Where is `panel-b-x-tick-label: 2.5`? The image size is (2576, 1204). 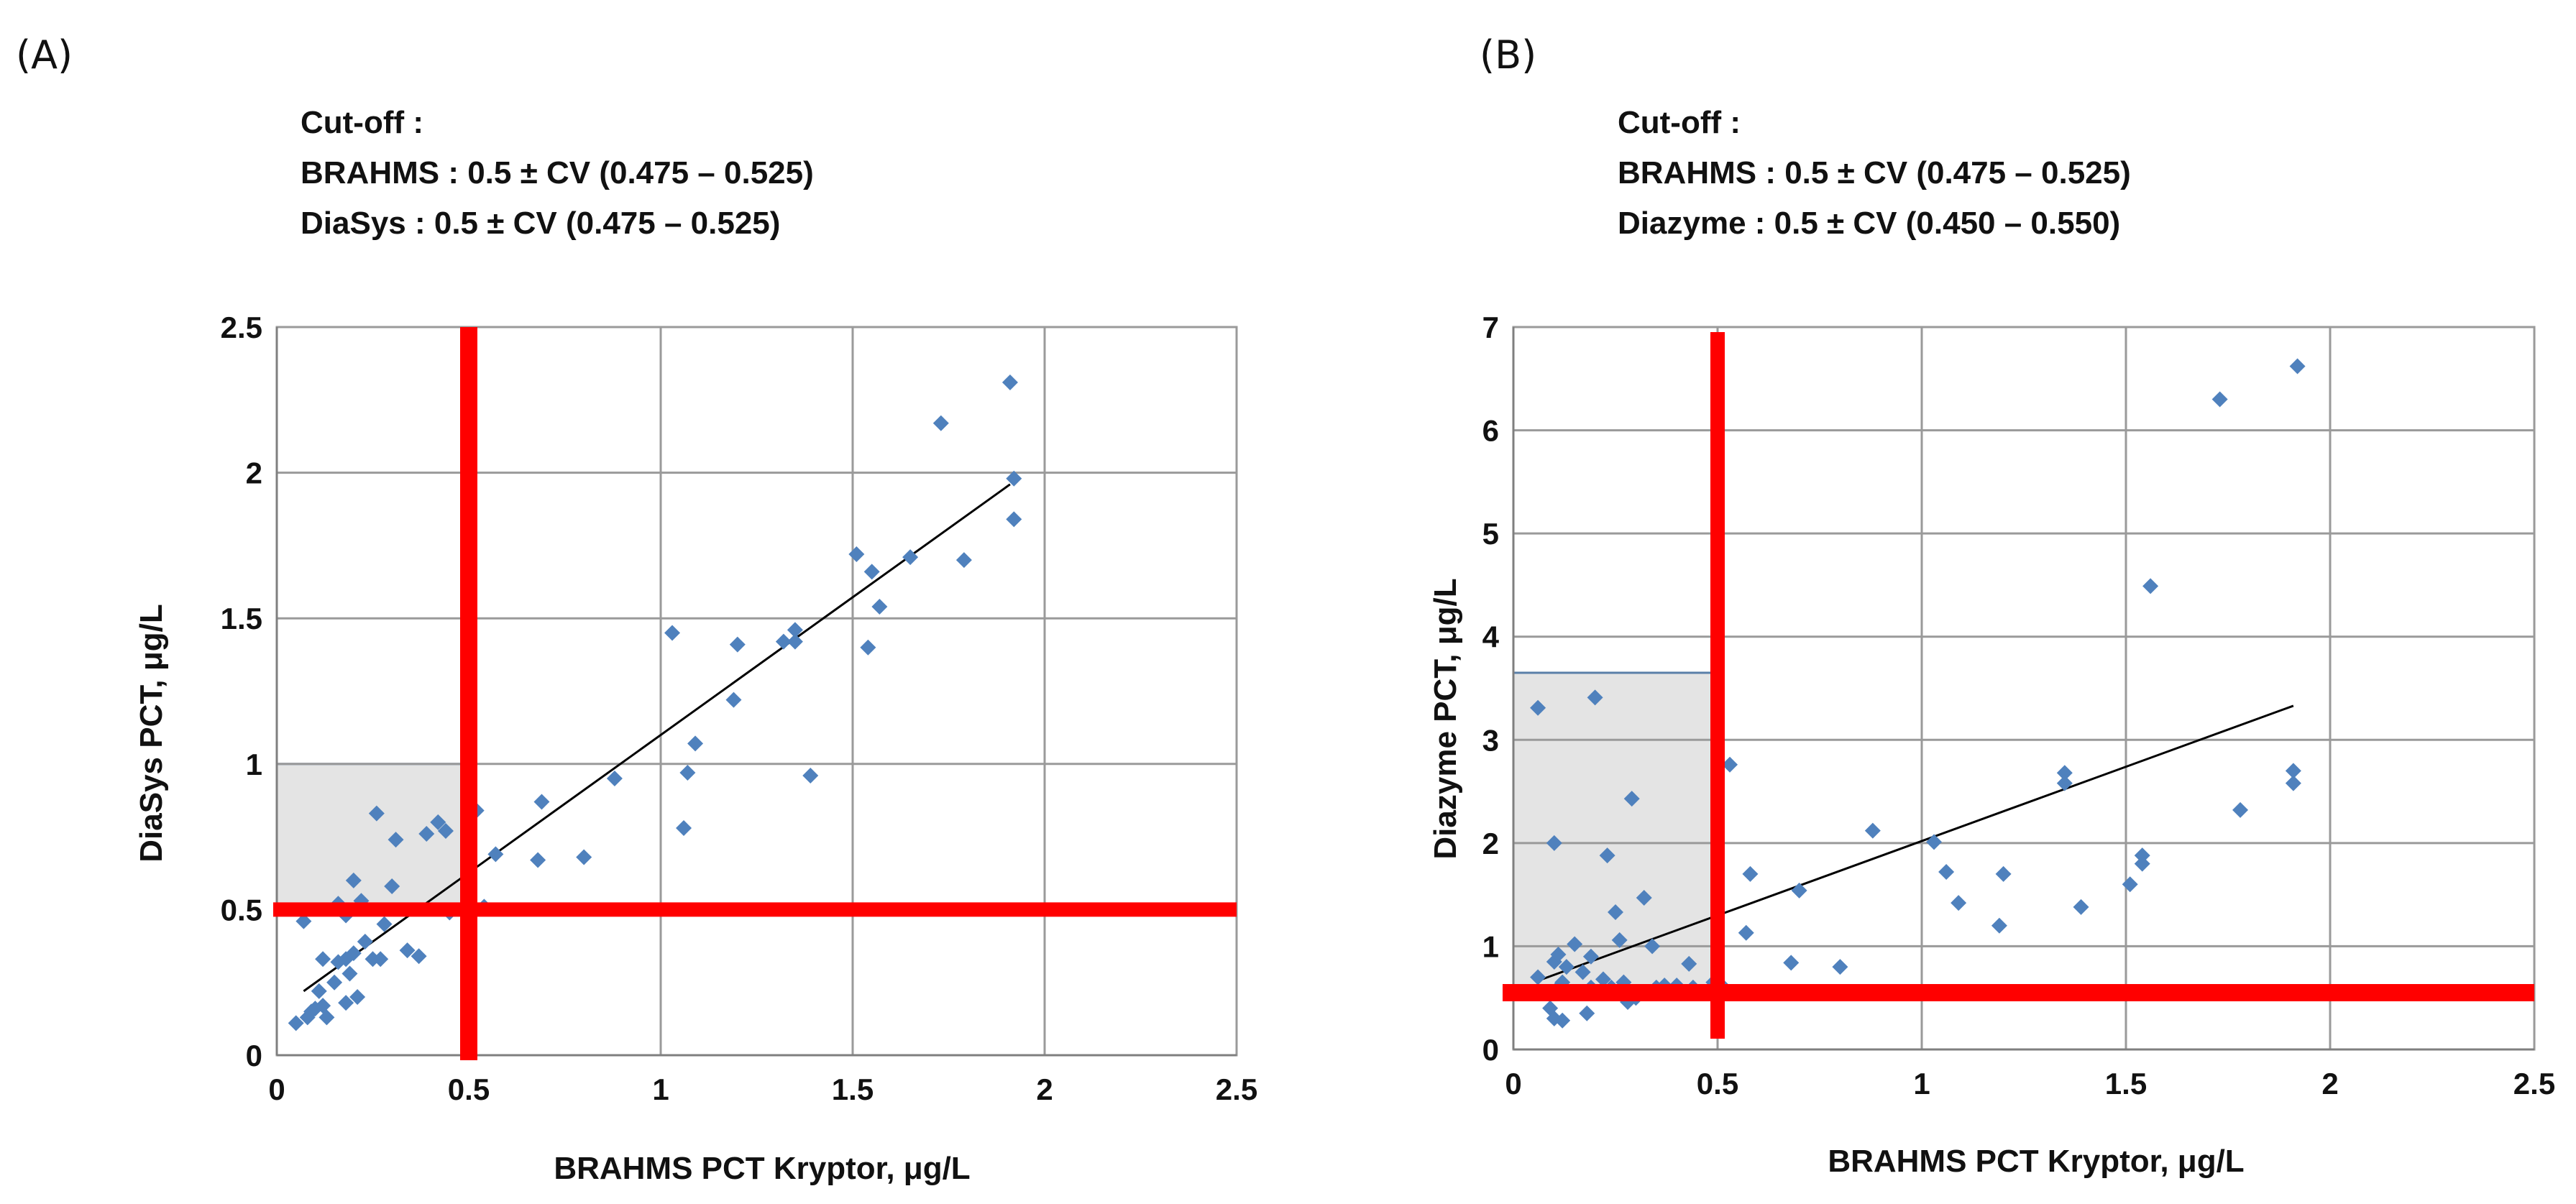
panel-b-x-tick-label: 2.5 is located at coordinates (2534, 1084).